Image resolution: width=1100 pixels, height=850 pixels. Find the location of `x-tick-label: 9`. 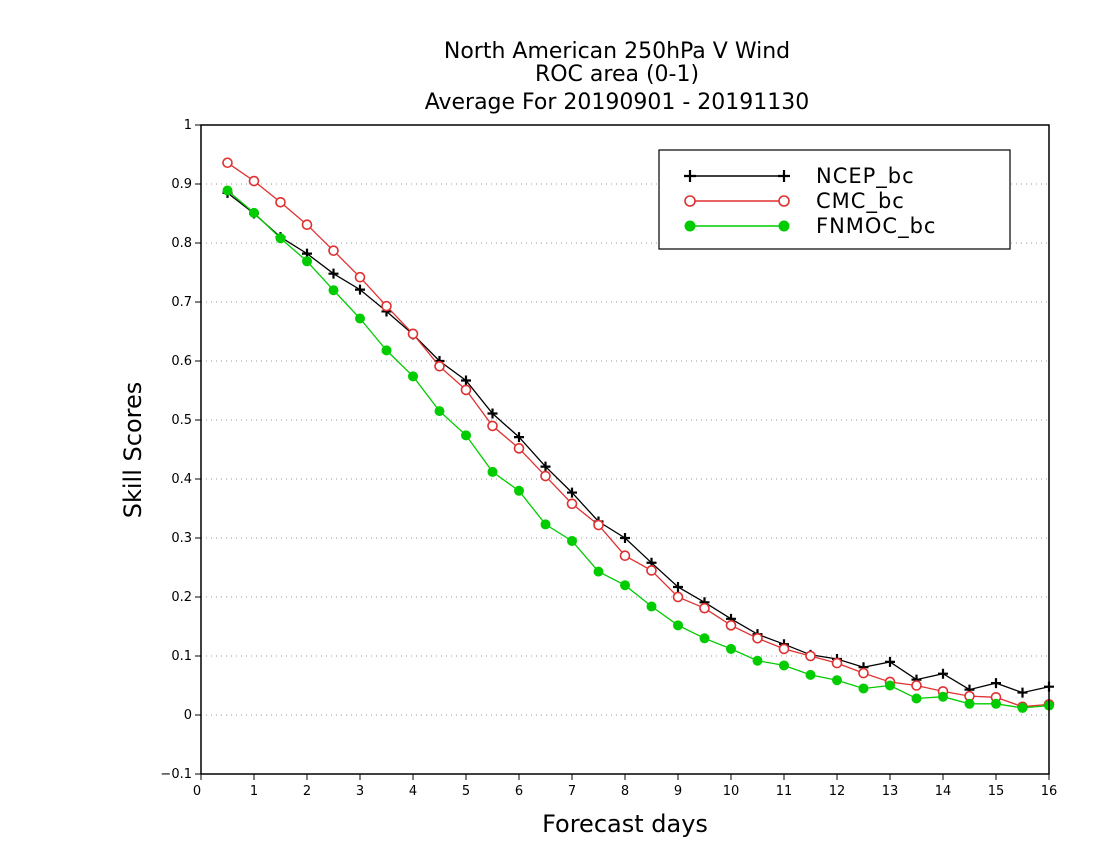

x-tick-label: 9 is located at coordinates (678, 791).